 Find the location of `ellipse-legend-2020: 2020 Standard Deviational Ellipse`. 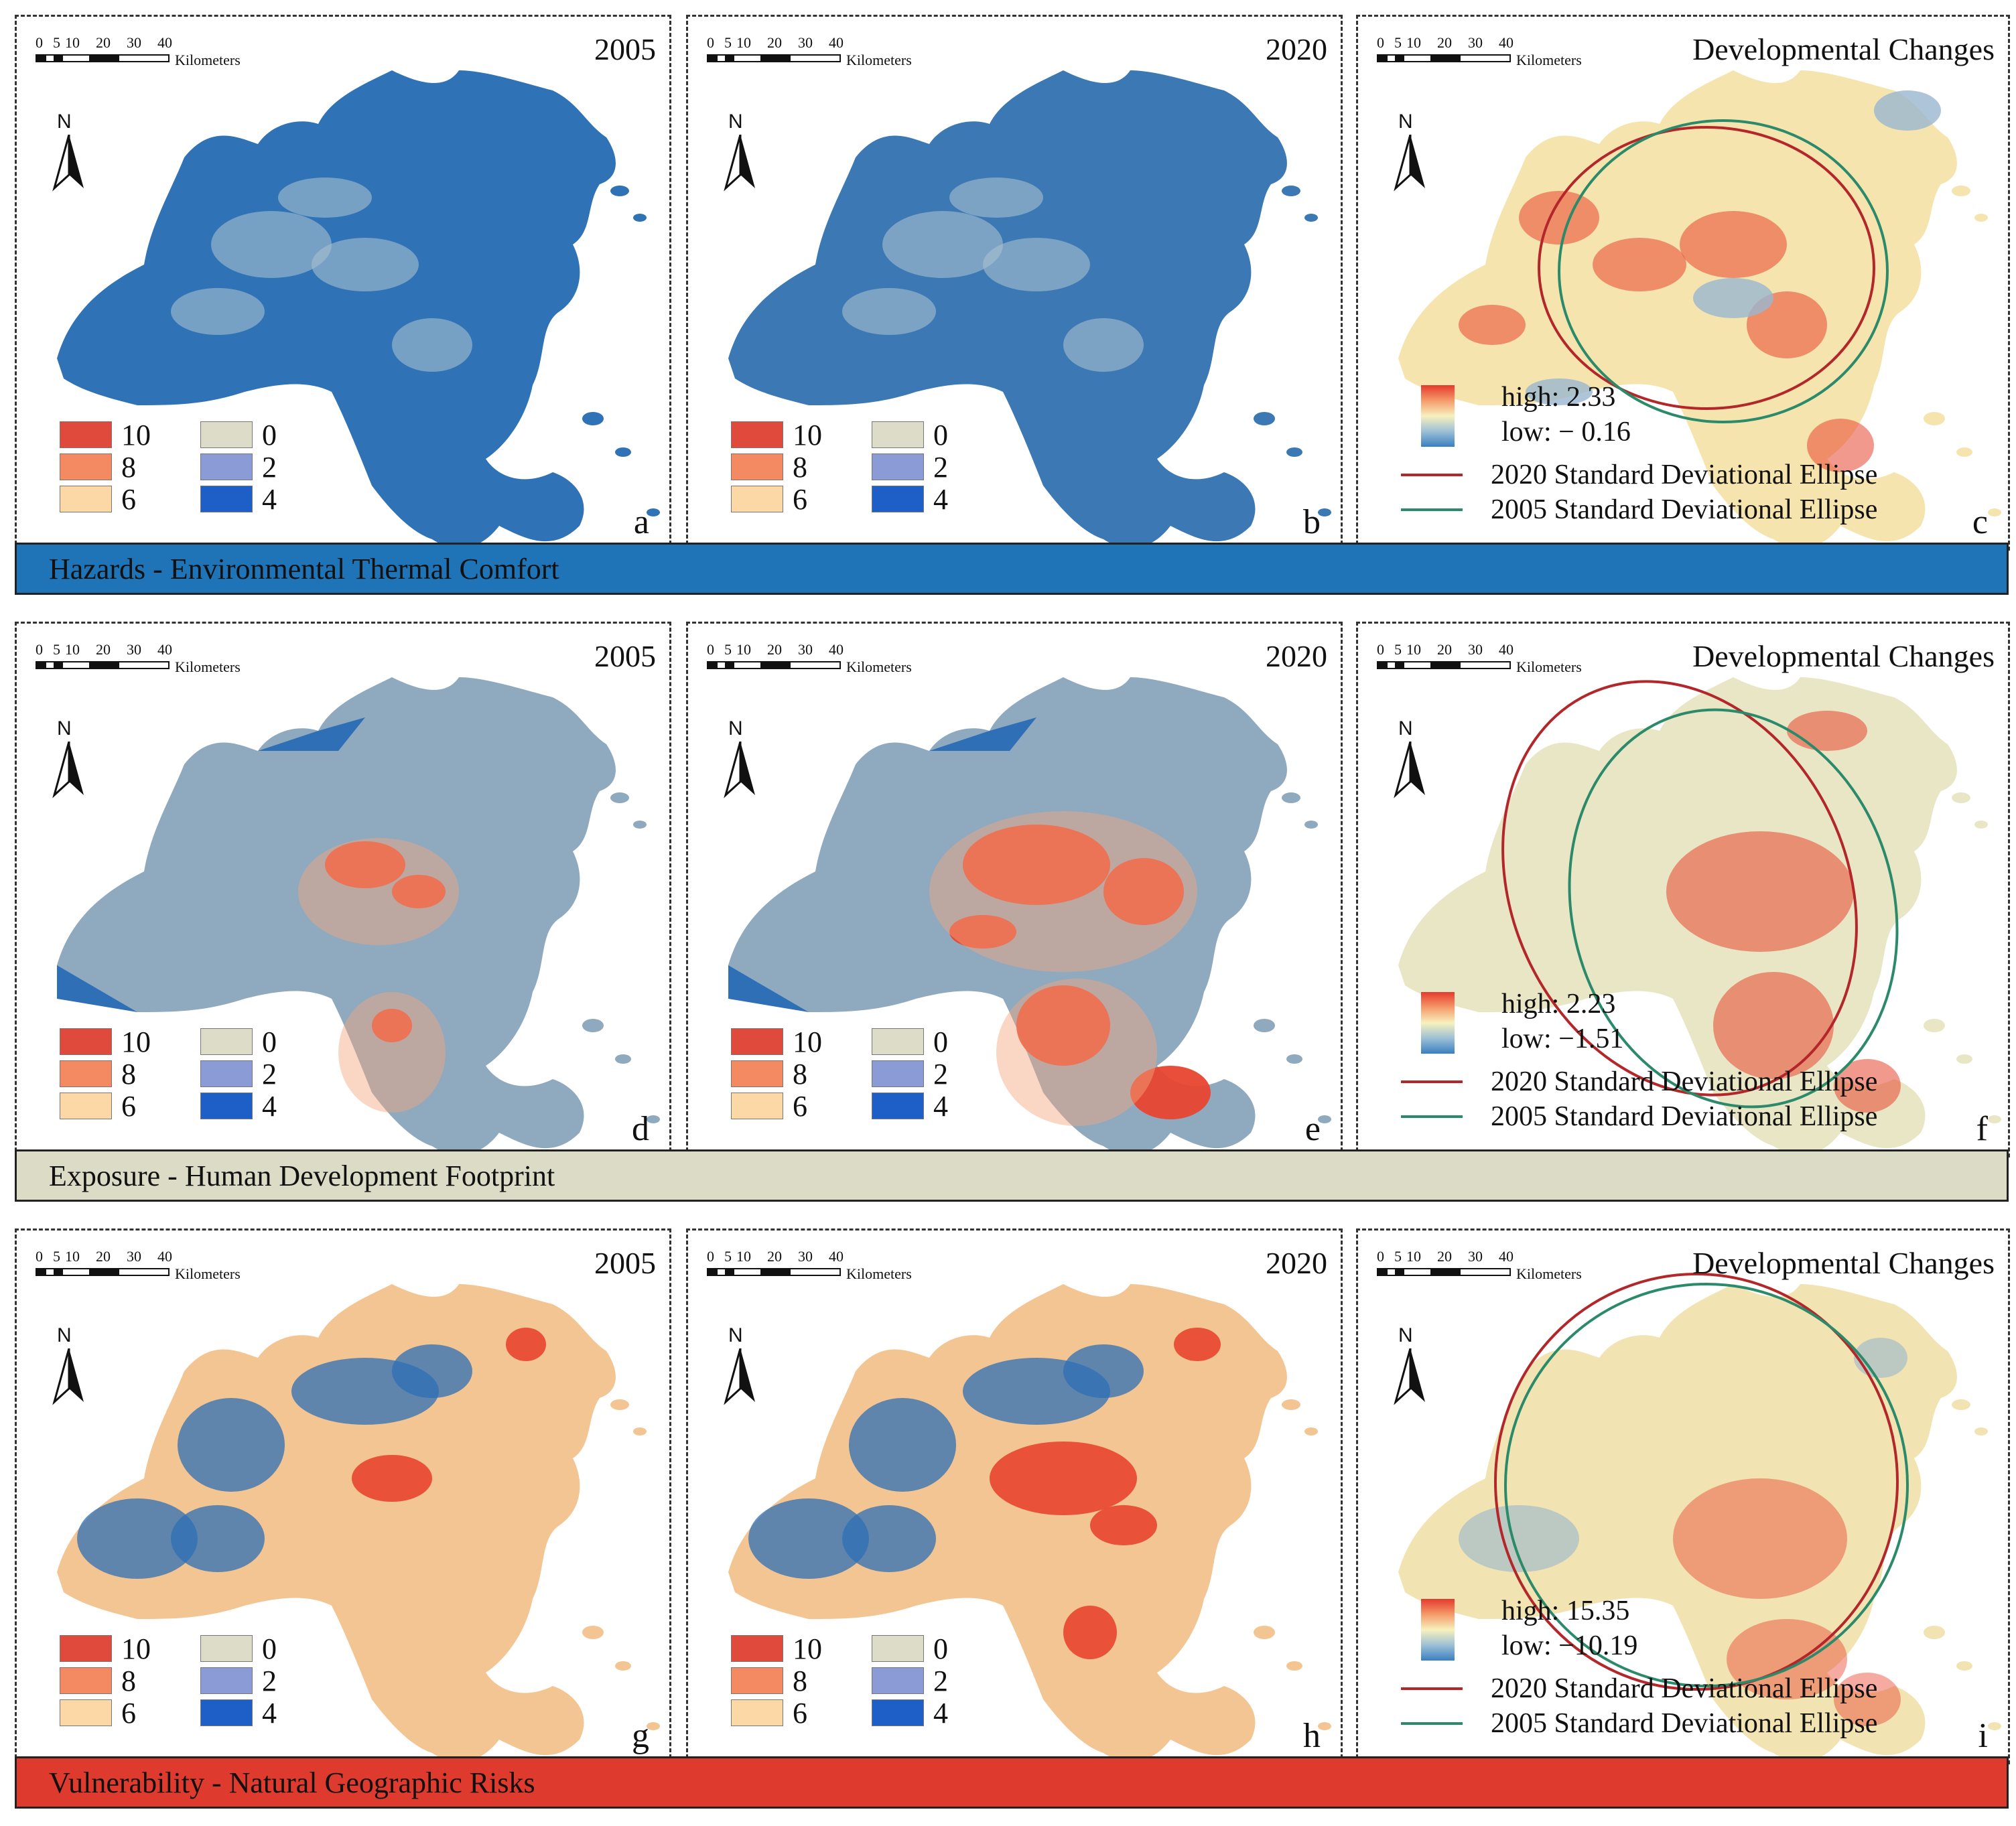

ellipse-legend-2020: 2020 Standard Deviational Ellipse is located at coordinates (1639, 1689).